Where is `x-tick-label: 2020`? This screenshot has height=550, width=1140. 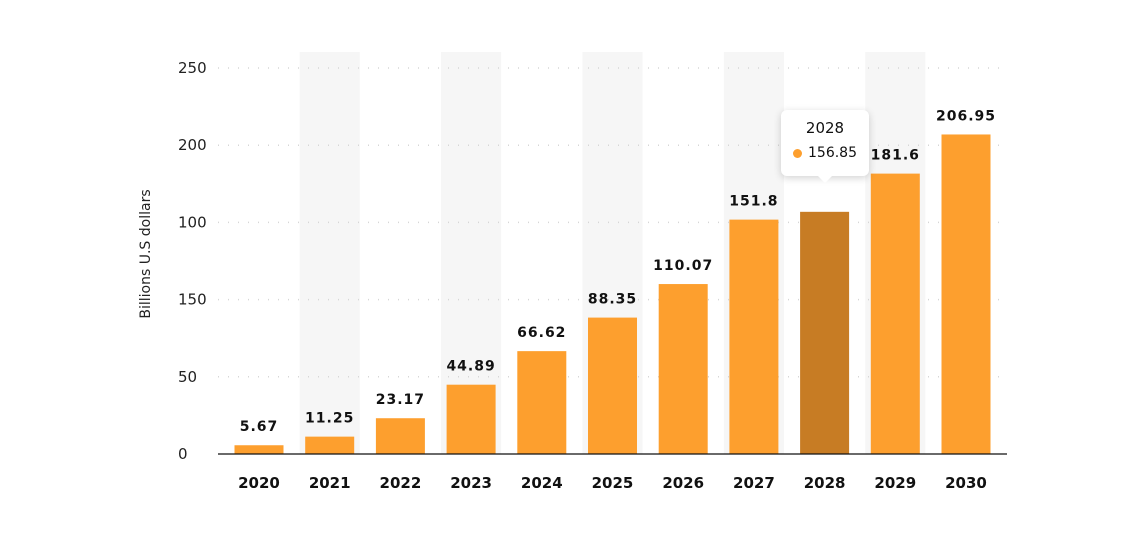 x-tick-label: 2020 is located at coordinates (259, 483).